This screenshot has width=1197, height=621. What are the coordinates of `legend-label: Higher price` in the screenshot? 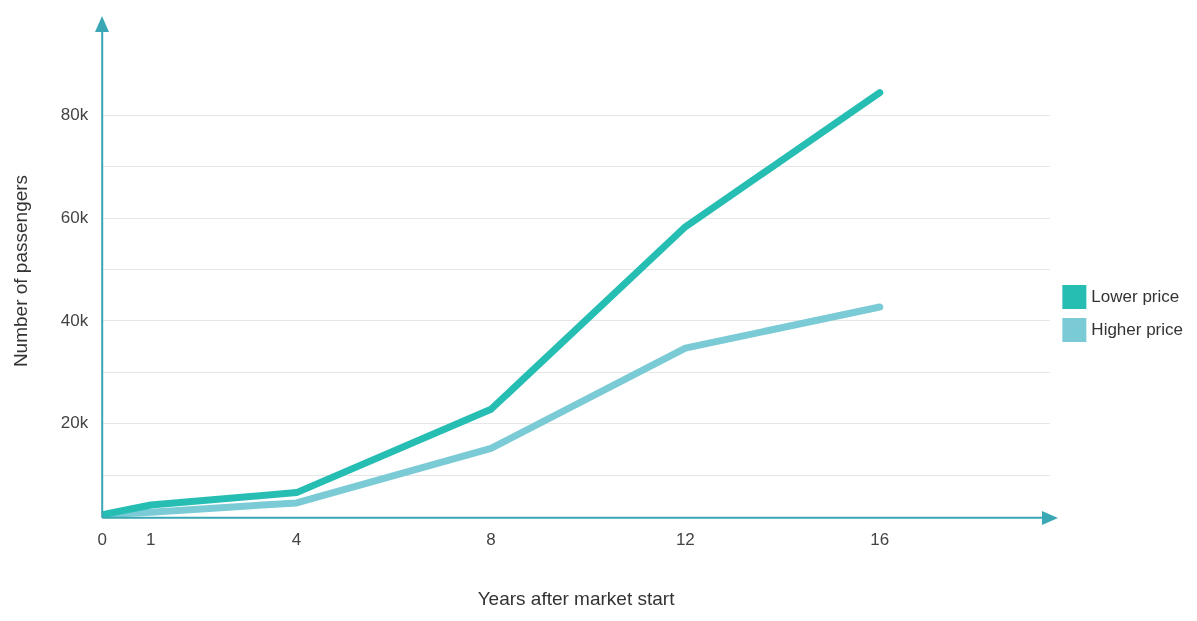 It's located at (1137, 329).